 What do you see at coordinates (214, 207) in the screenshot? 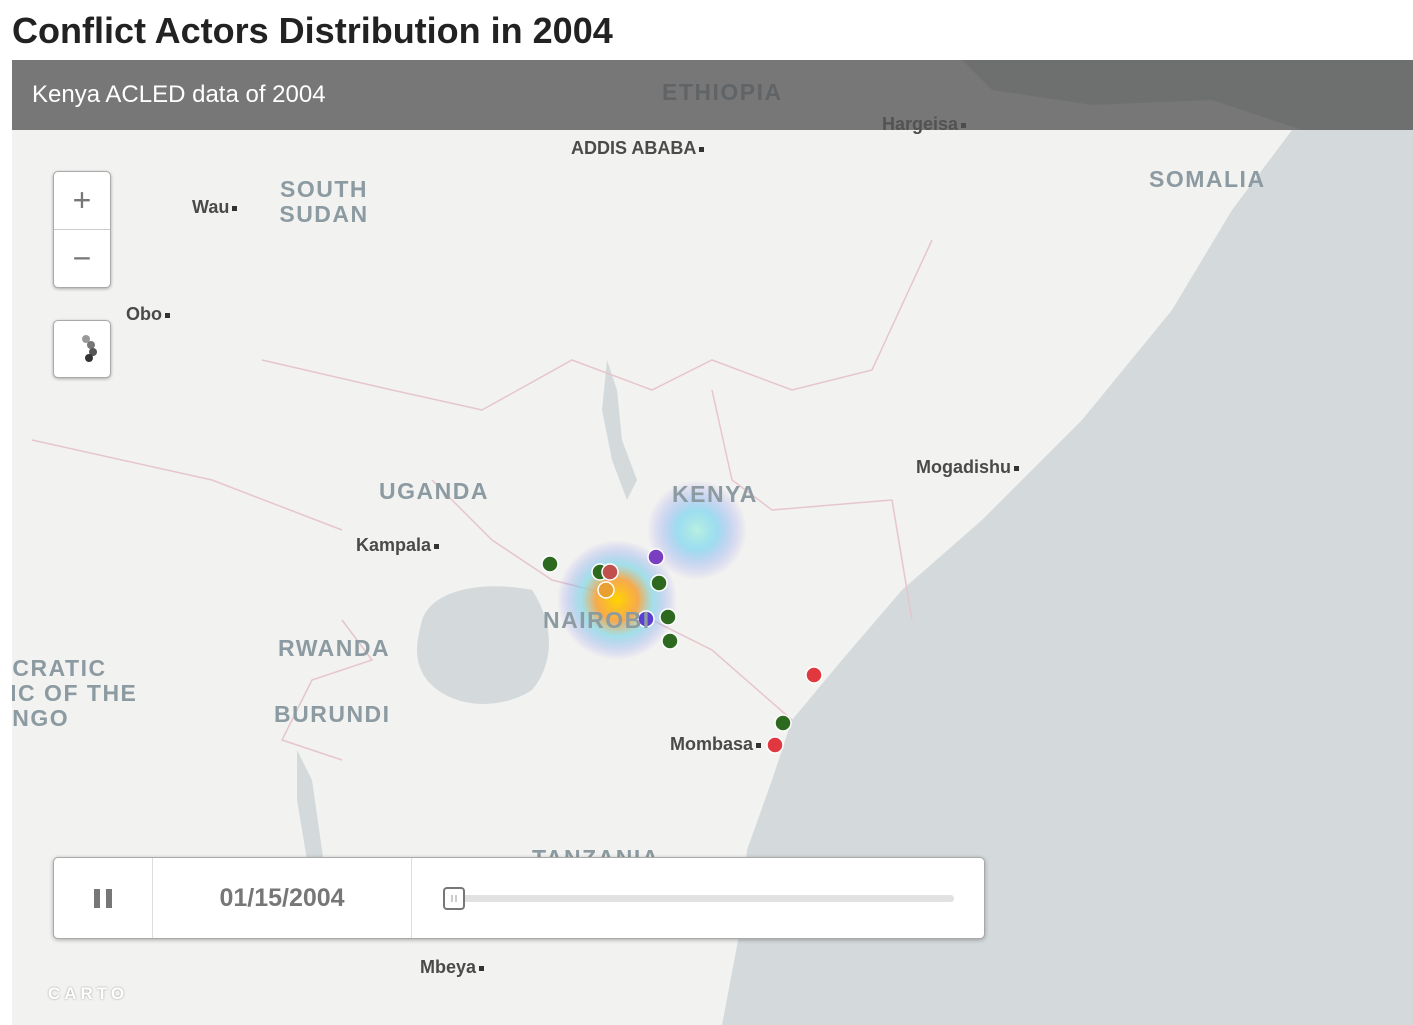
I see `city-label: Wau` at bounding box center [214, 207].